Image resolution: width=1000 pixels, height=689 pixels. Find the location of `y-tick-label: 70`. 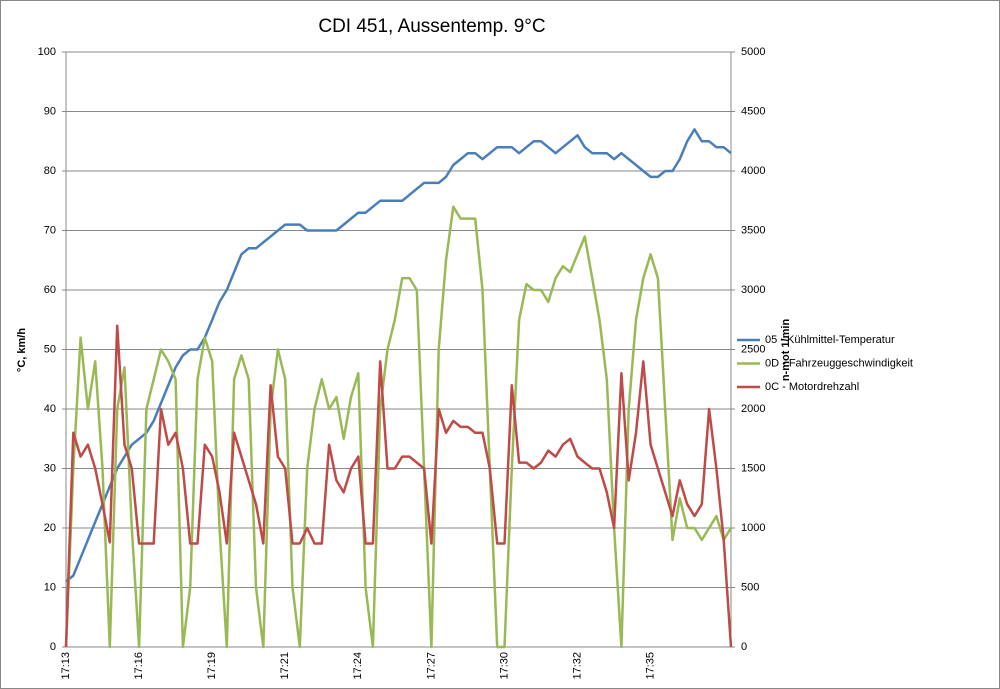

y-tick-label: 70 is located at coordinates (50, 230).